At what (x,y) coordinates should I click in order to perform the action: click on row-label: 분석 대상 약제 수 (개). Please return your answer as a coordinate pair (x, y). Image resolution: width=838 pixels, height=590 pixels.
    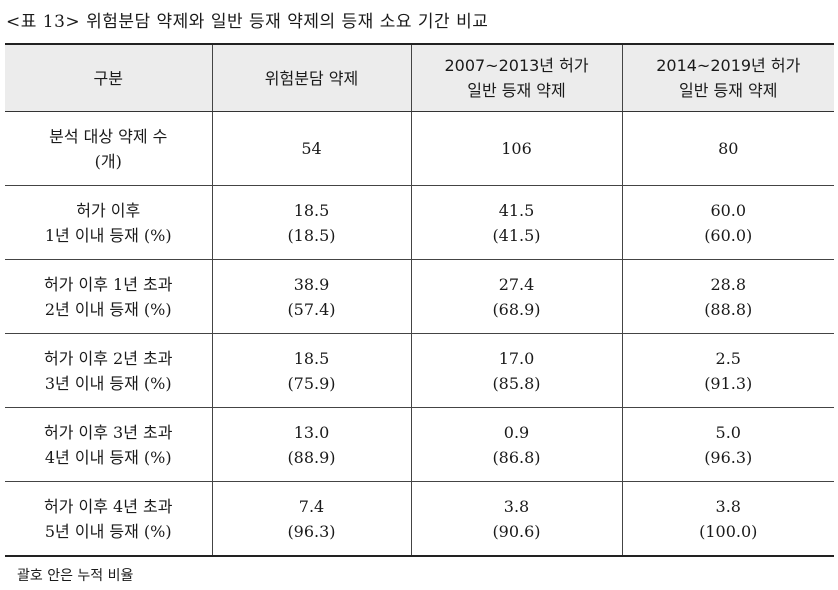
    Looking at the image, I should click on (108, 148).